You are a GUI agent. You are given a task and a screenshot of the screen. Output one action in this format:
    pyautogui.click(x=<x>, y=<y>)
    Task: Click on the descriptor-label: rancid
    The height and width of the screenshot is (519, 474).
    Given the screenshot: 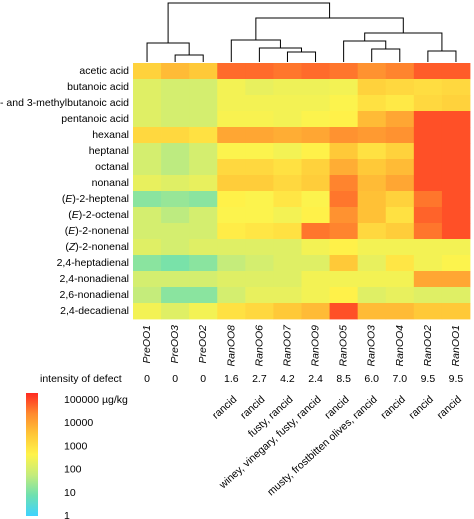 What is the action you would take?
    pyautogui.click(x=421, y=407)
    